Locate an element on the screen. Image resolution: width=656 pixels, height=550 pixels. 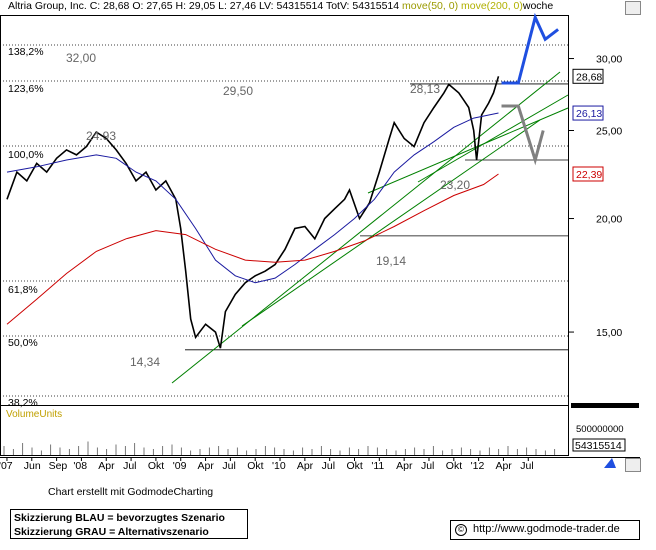
volume-separator is located at coordinates (605, 405).